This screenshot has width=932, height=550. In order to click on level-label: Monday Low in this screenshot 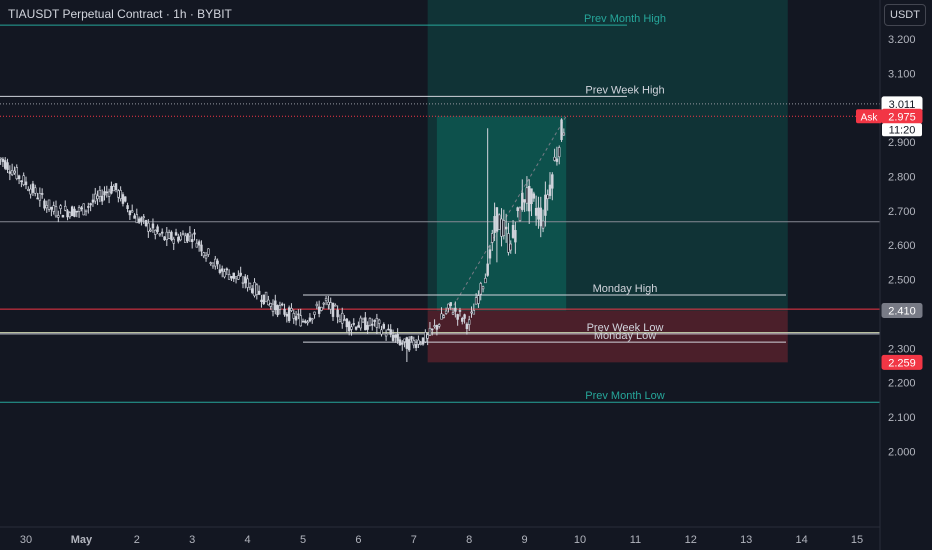, I will do `click(625, 336)`.